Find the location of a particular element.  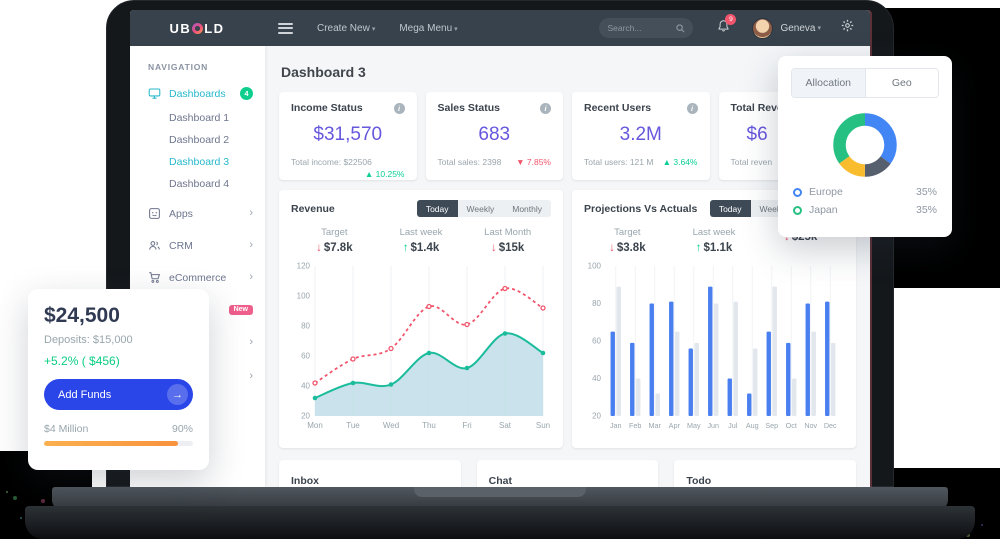

card-value: 3.2M is located at coordinates (640, 134).